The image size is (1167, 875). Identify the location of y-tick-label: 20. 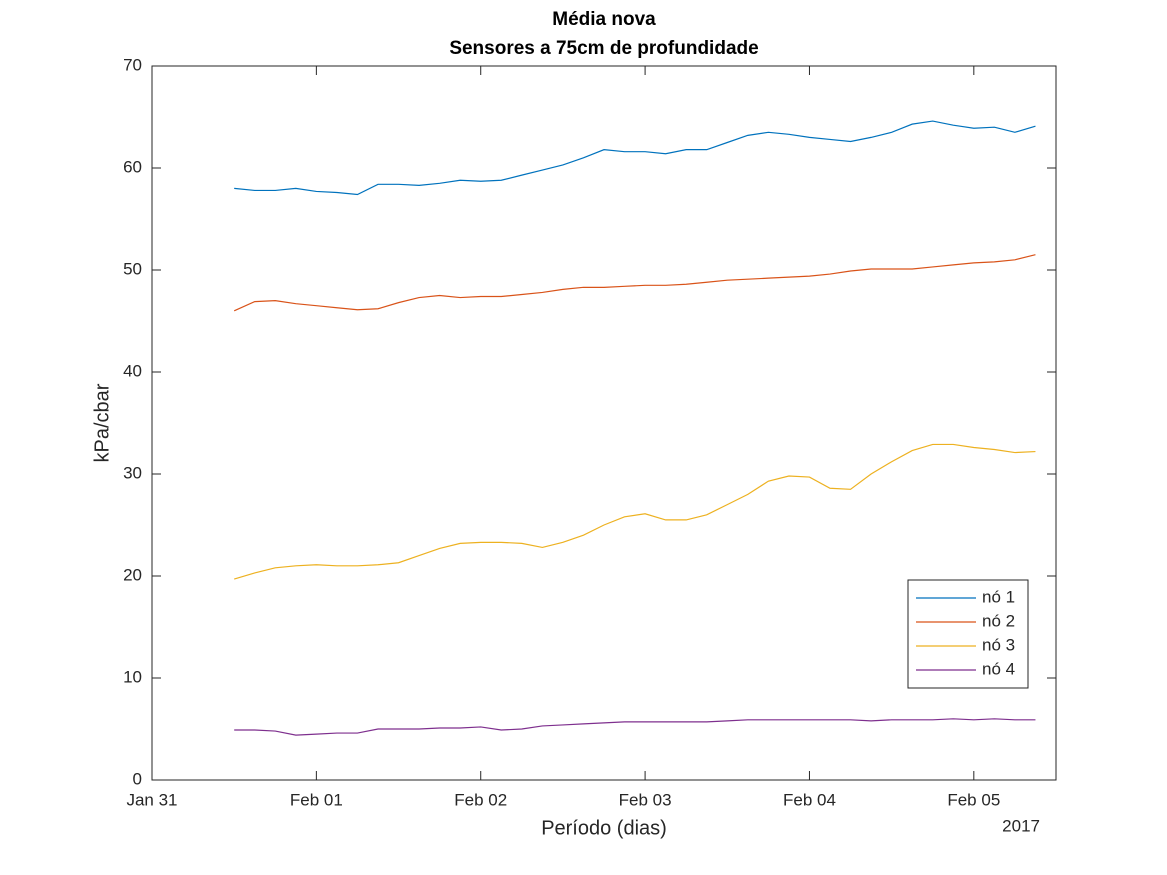
(132, 574).